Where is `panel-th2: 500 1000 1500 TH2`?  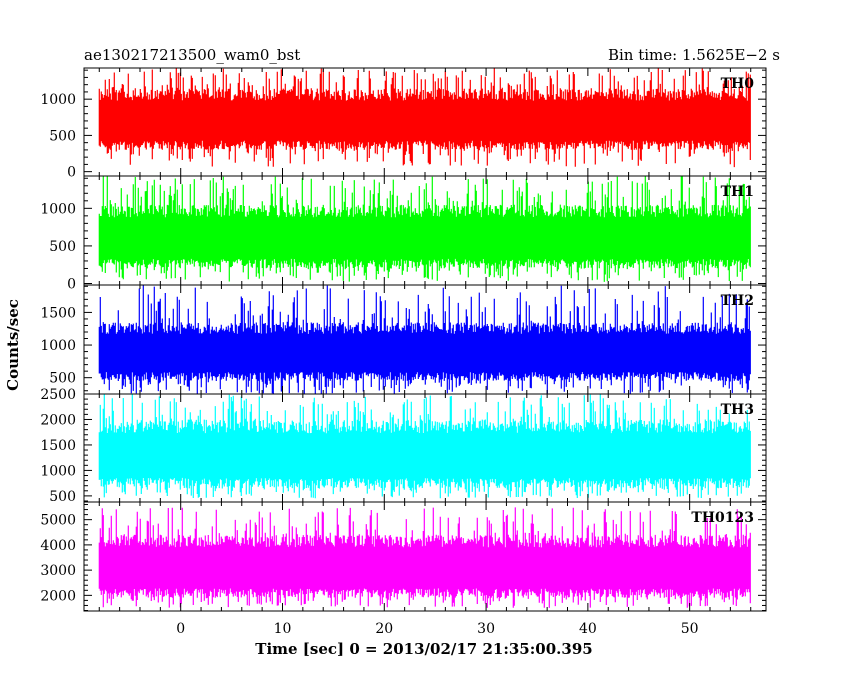
panel-th2: 500 1000 1500 TH2 is located at coordinates (403, 339).